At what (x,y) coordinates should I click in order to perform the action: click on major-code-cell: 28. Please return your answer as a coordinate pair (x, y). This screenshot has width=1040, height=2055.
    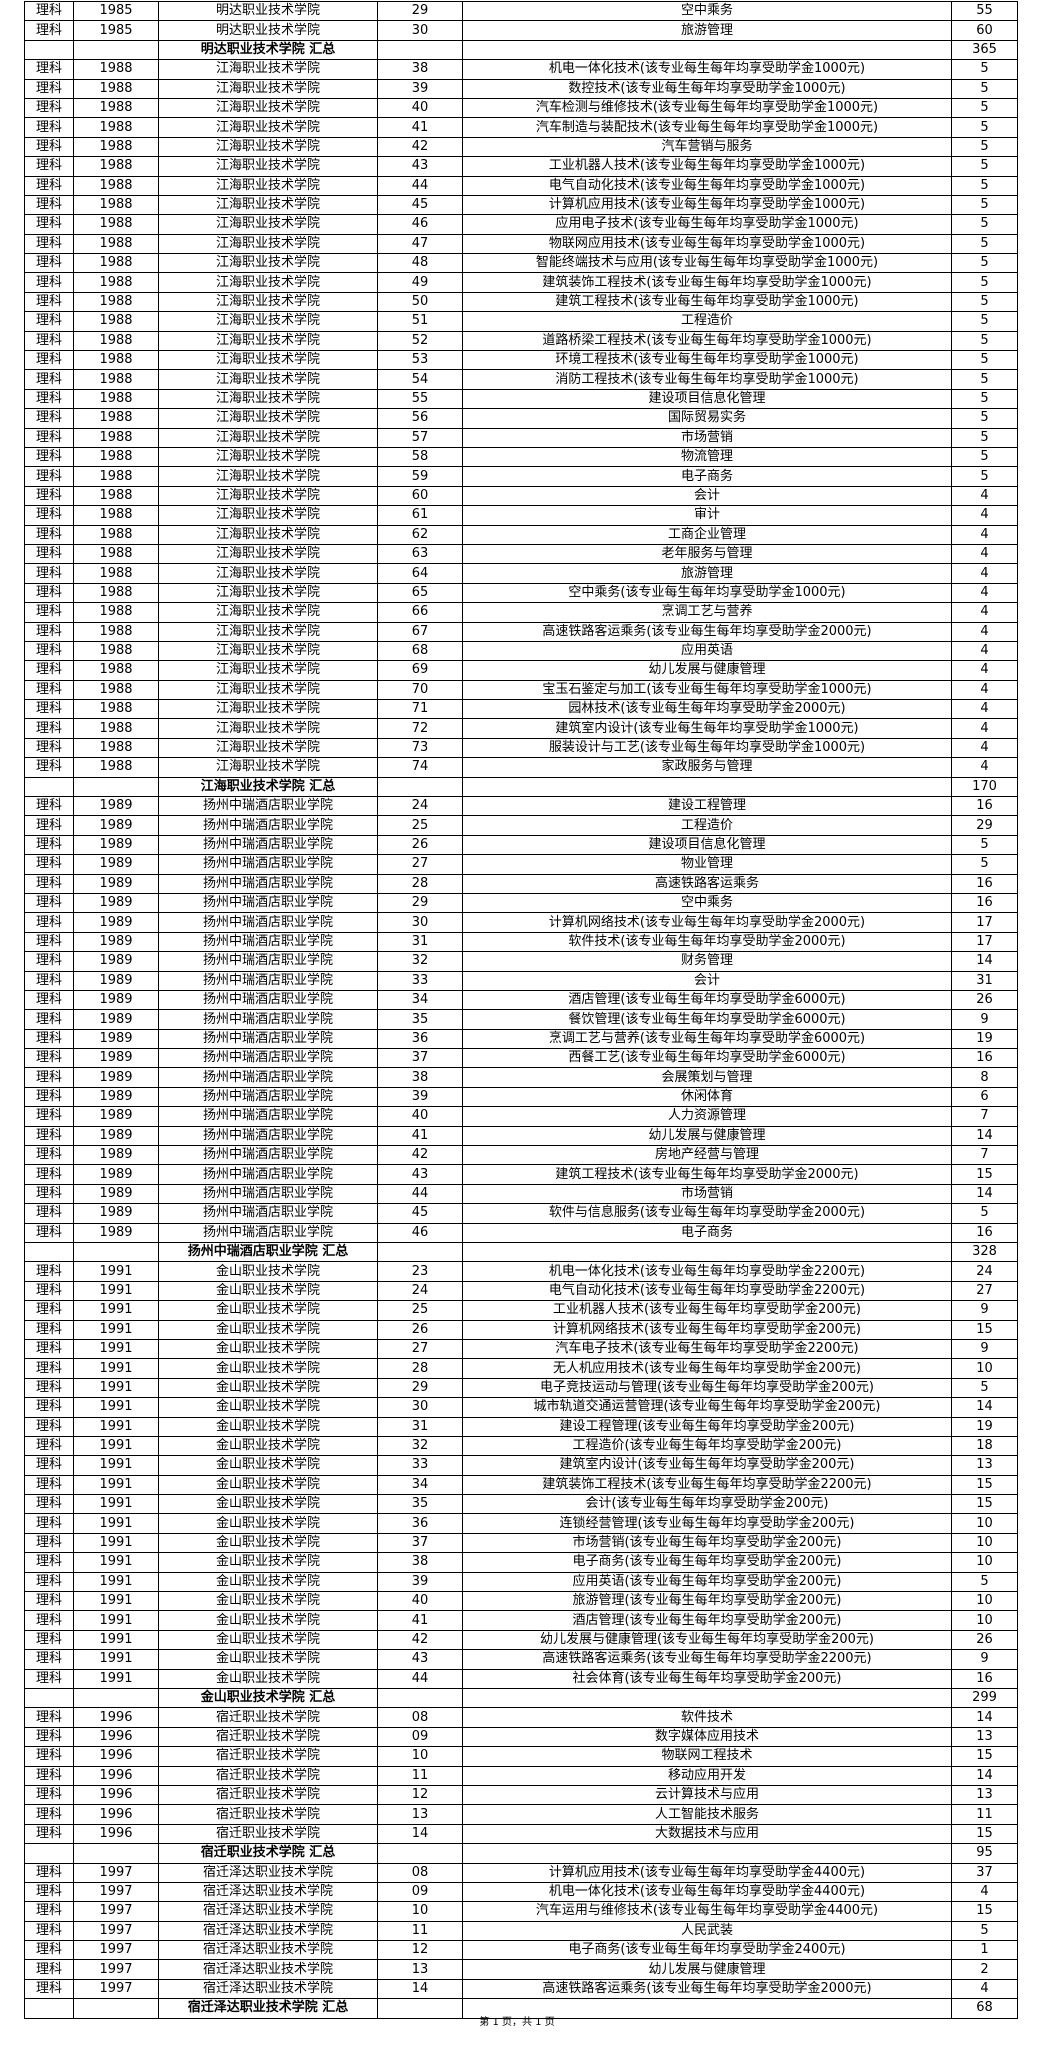
    Looking at the image, I should click on (420, 883).